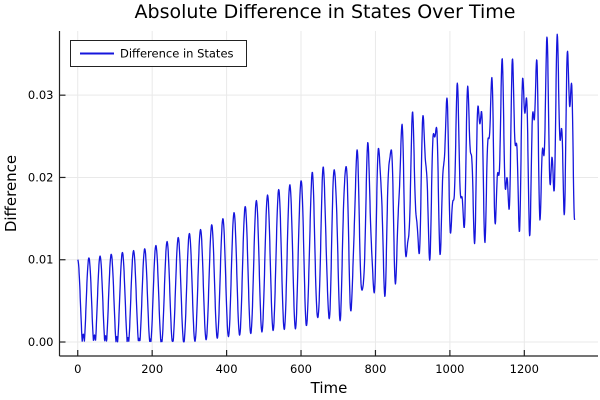 Image resolution: width=600 pixels, height=400 pixels. I want to click on x-tick-label: 600, so click(301, 369).